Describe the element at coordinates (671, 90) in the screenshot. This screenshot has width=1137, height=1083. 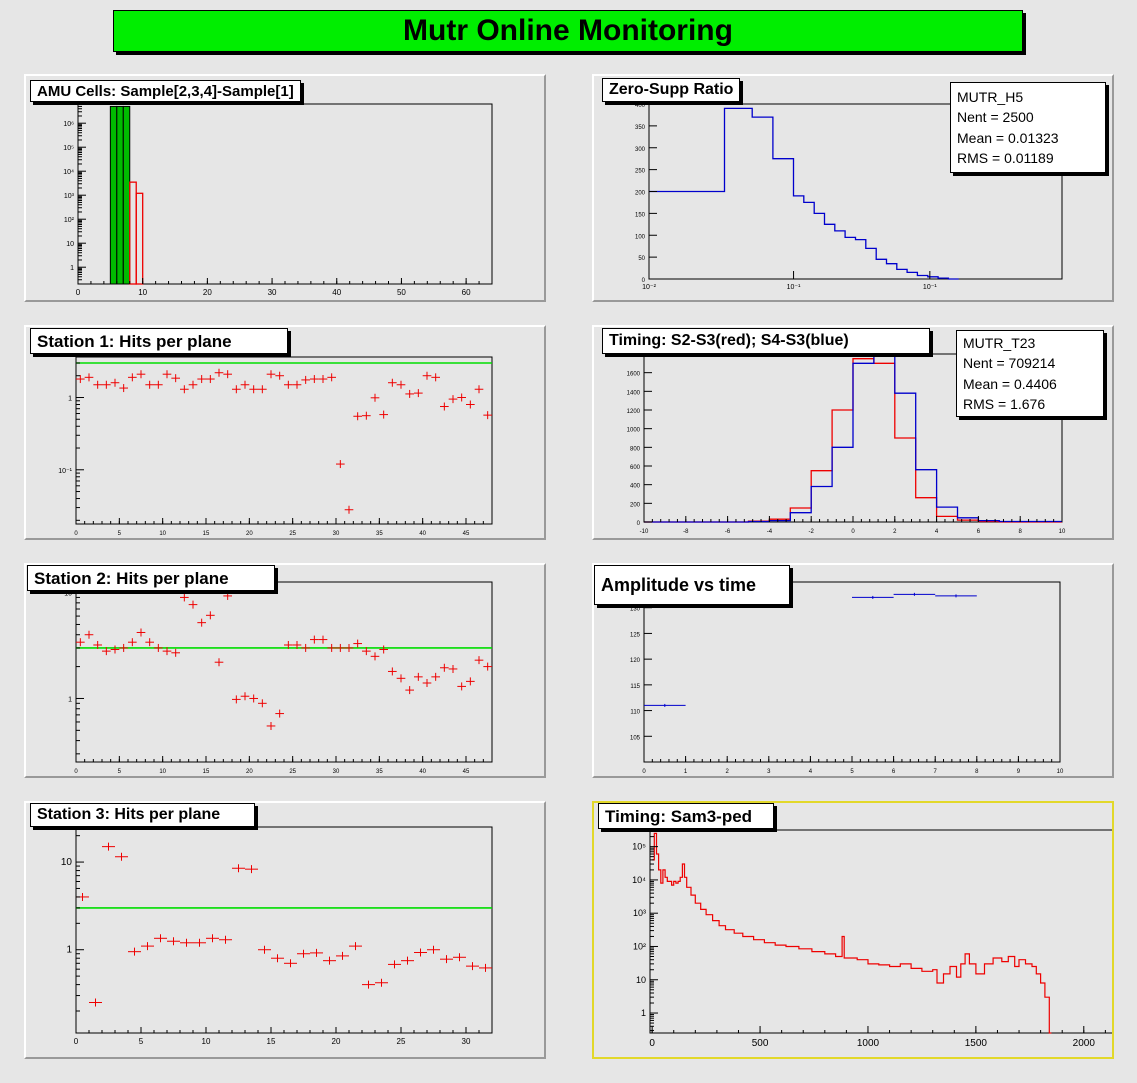
I see `chart-title: Zero-Supp Ratio` at that location.